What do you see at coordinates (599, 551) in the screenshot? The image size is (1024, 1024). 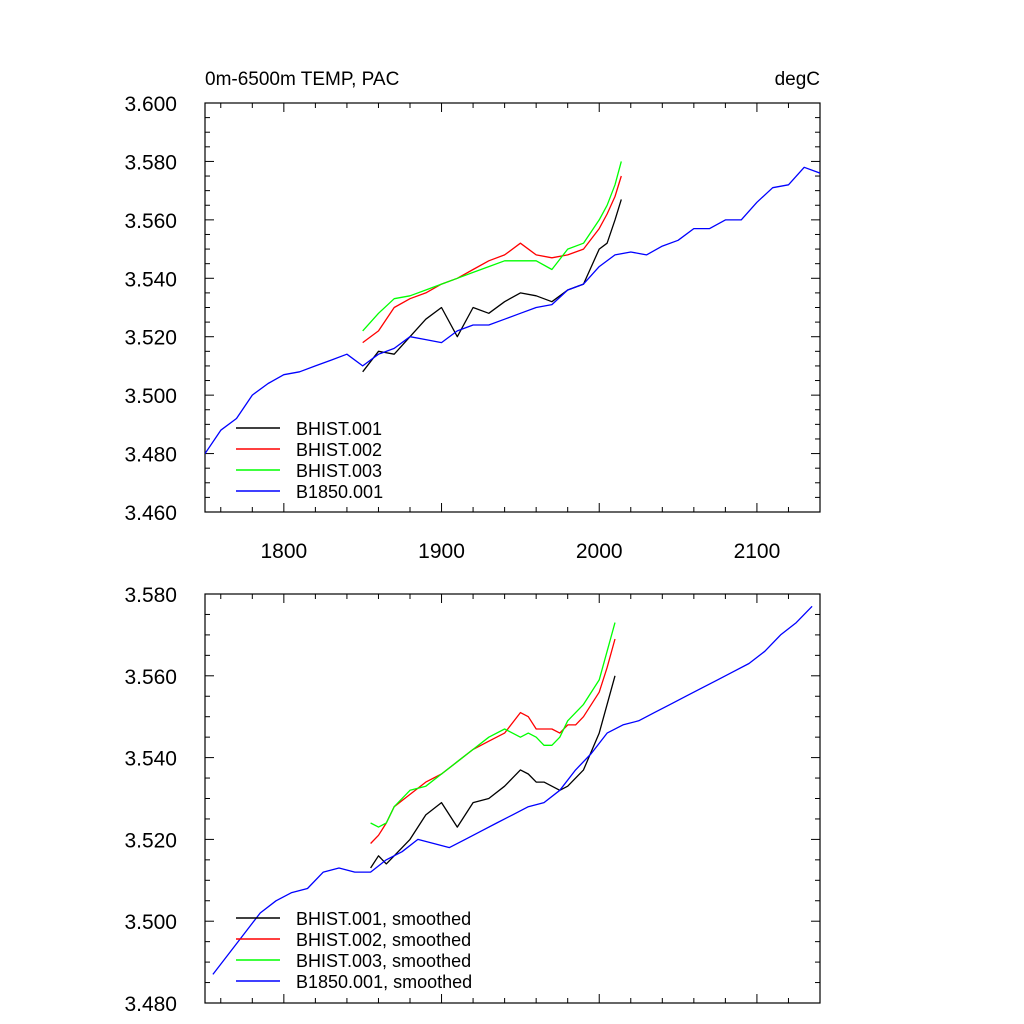 I see `x-tick-label: 2000` at bounding box center [599, 551].